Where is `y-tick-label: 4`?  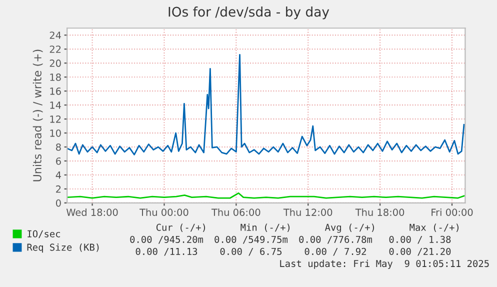
y-tick-label: 4 is located at coordinates (58, 175).